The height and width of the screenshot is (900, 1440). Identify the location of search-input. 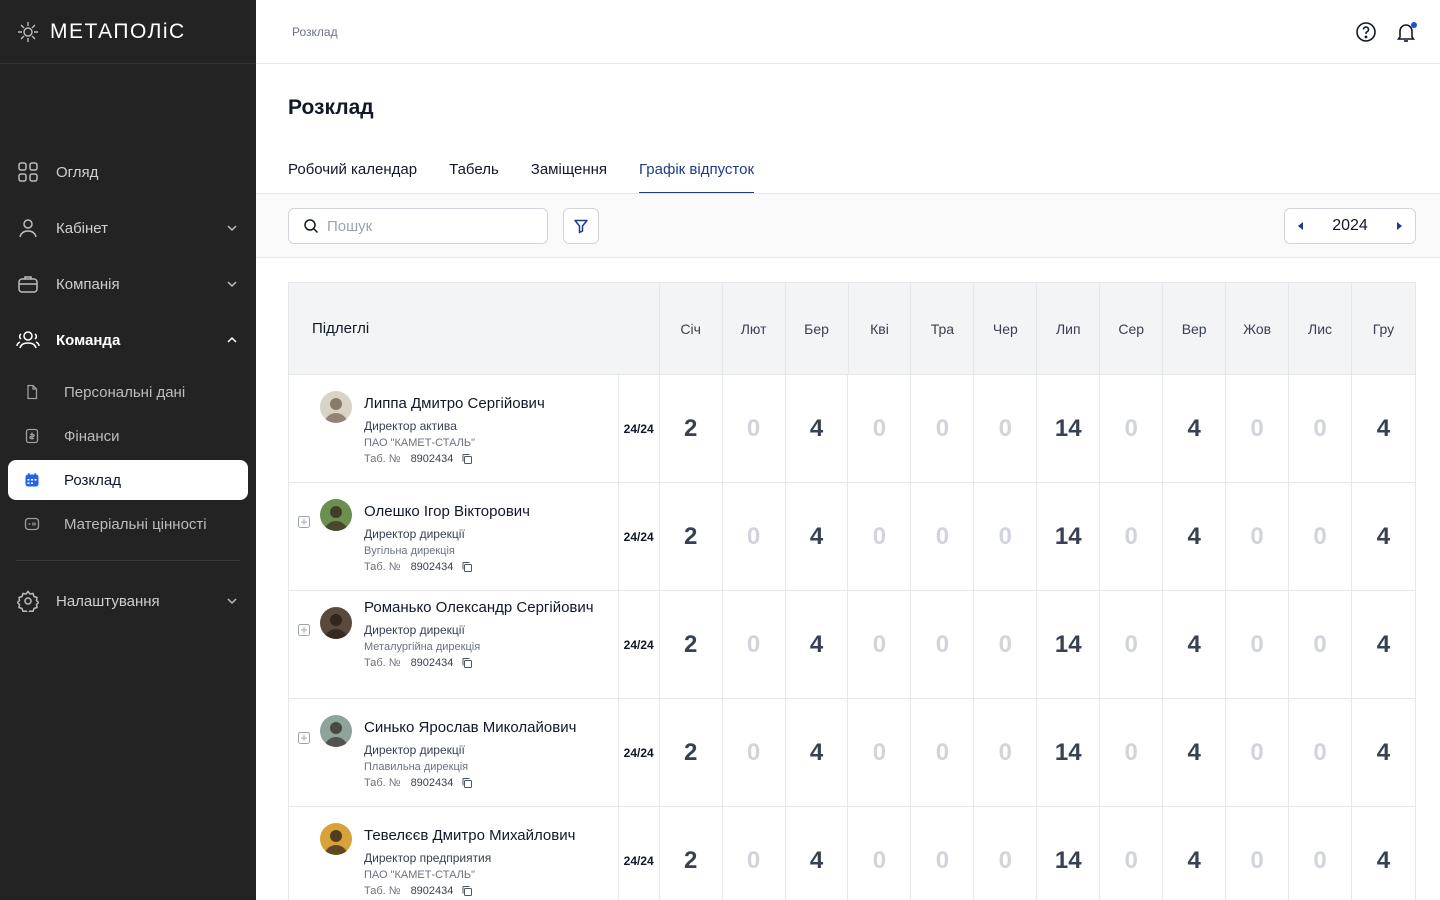
(427, 226).